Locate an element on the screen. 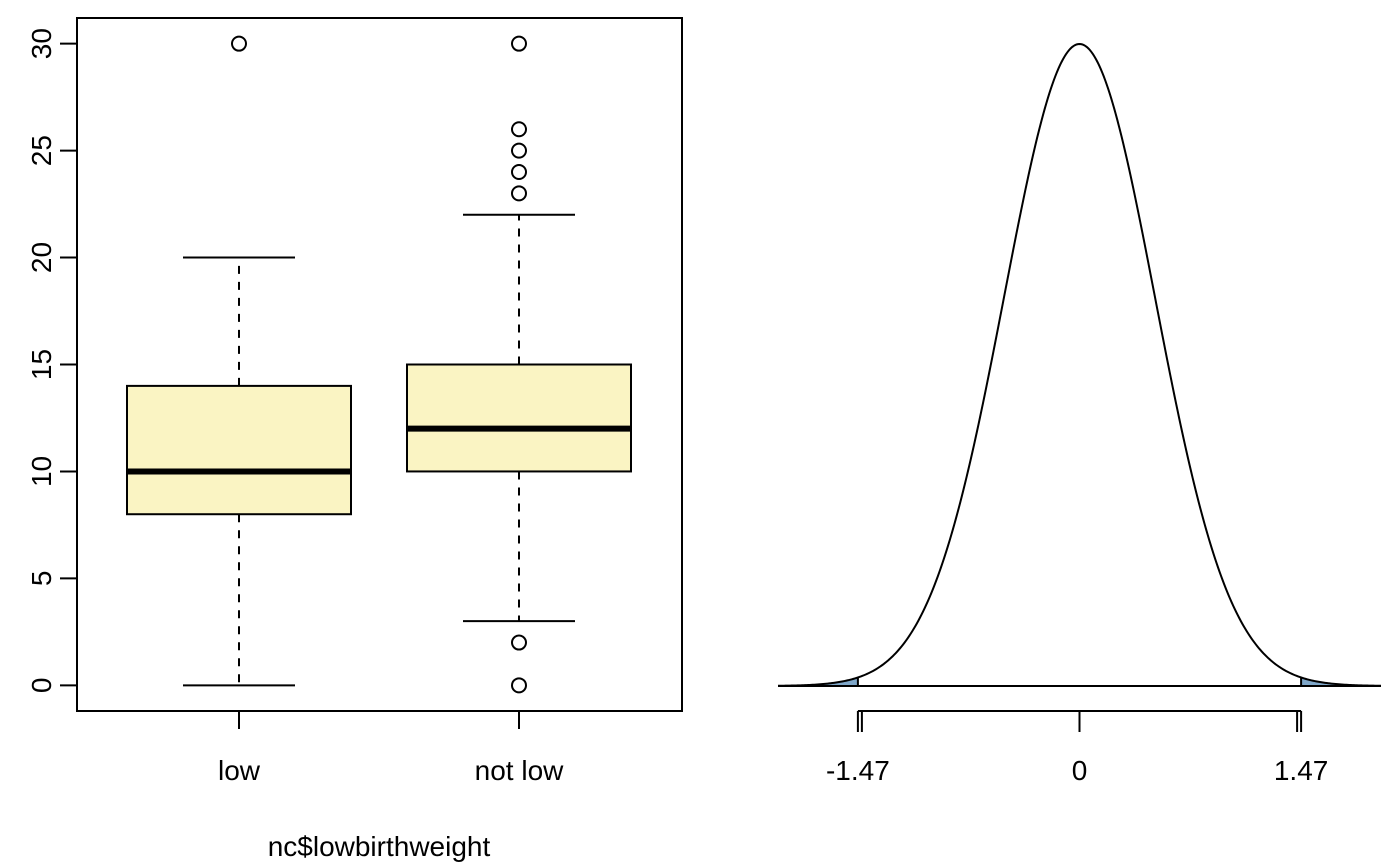 This screenshot has height=865, width=1400. density-x-tick-label: 0 is located at coordinates (1080, 770).